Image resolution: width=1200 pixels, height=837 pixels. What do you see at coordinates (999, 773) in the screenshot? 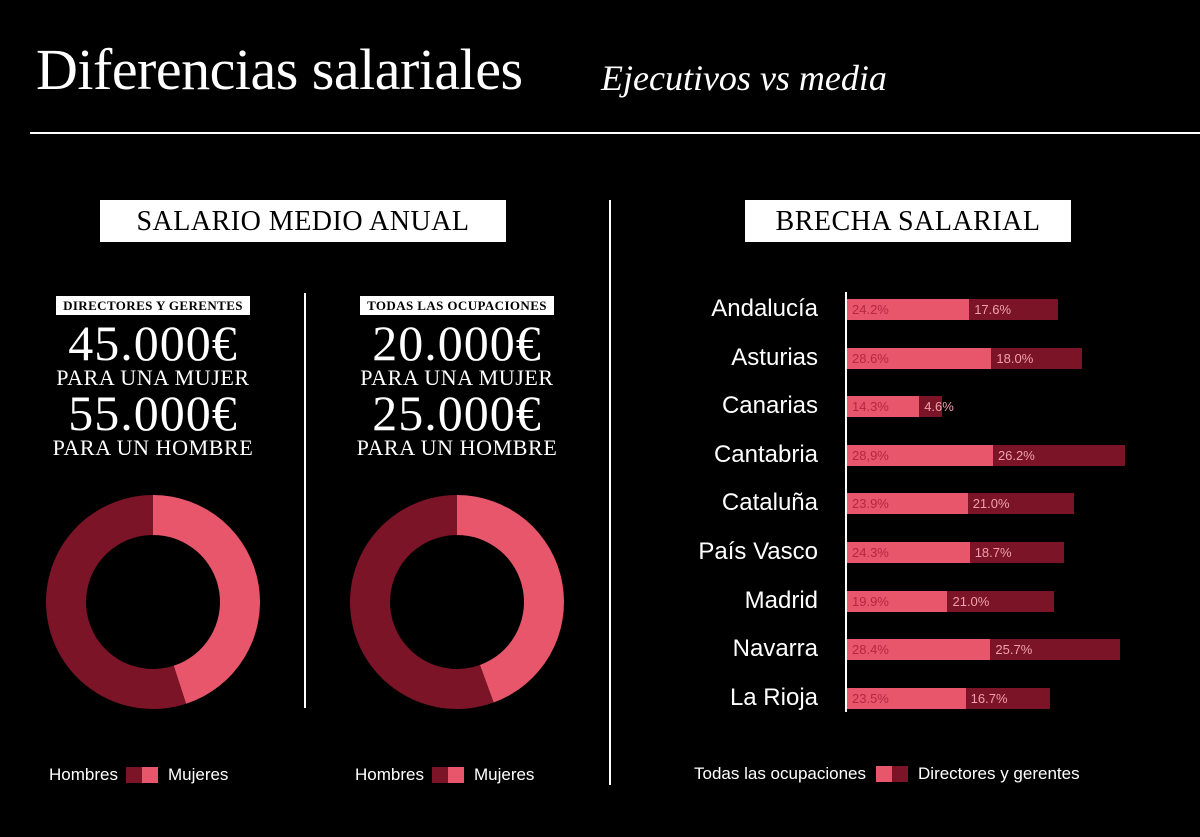
I see `legend-directores-label: Directores y gerentes` at bounding box center [999, 773].